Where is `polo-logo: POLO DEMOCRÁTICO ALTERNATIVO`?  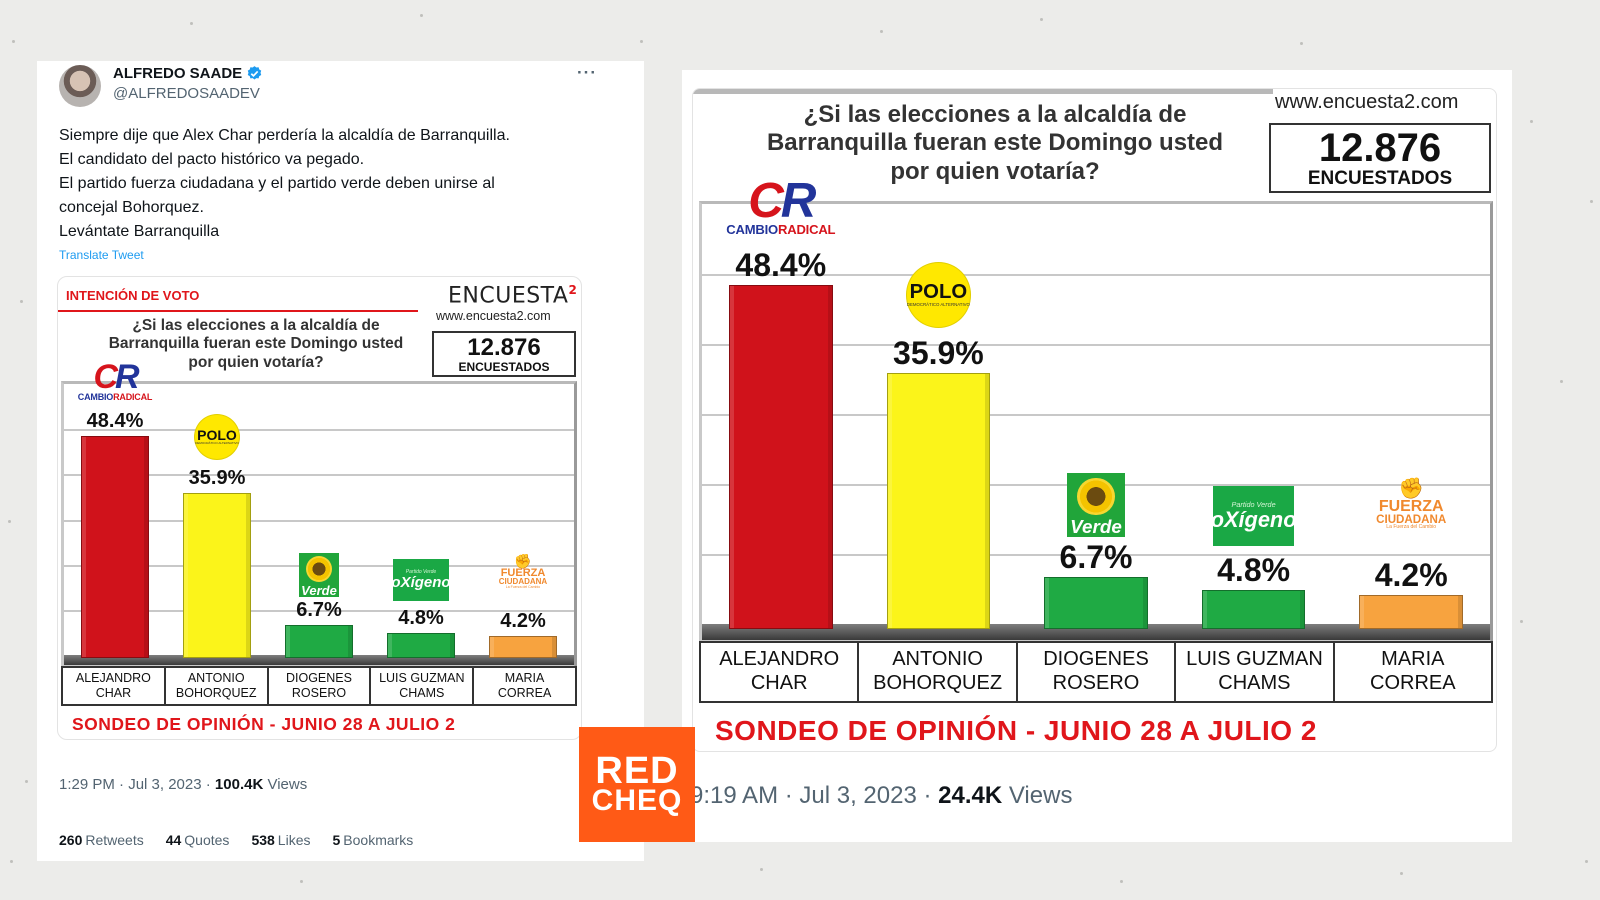
polo-logo: POLO DEMOCRÁTICO ALTERNATIVO is located at coordinates (217, 436).